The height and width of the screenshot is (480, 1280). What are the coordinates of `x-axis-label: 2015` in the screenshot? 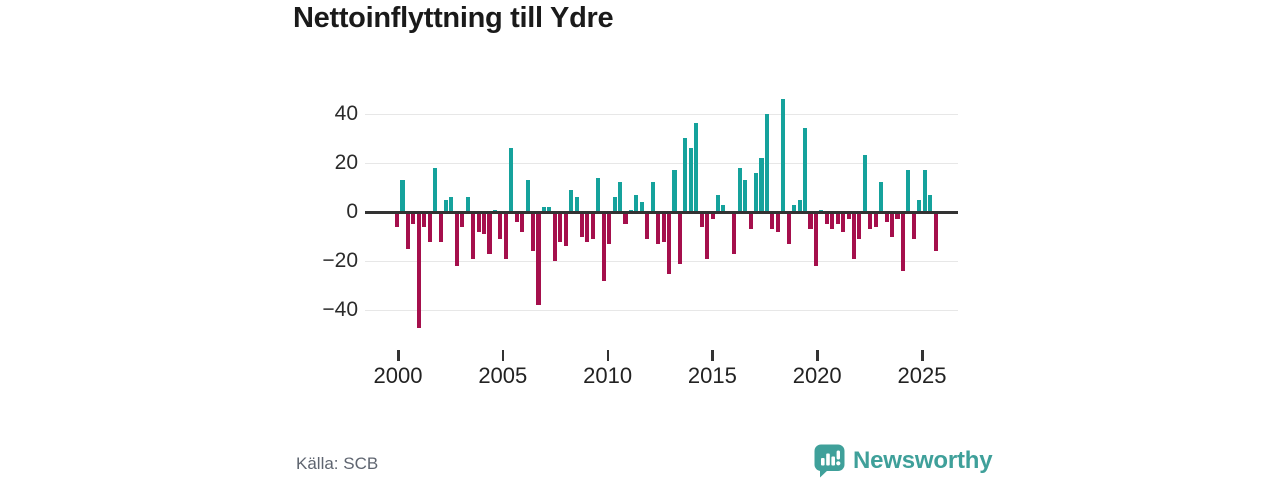 It's located at (712, 375).